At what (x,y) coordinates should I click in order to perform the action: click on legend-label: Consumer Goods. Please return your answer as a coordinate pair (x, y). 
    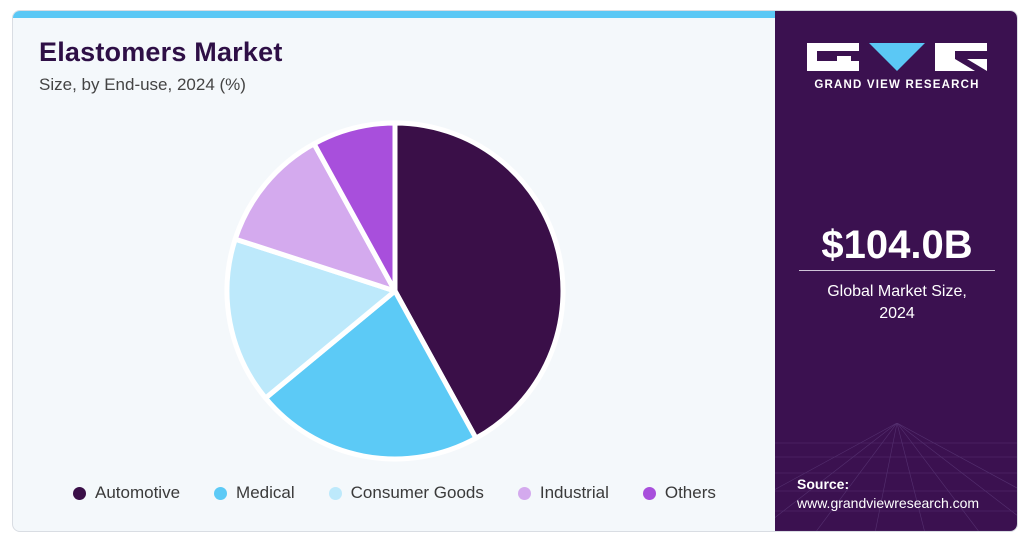
    Looking at the image, I should click on (417, 492).